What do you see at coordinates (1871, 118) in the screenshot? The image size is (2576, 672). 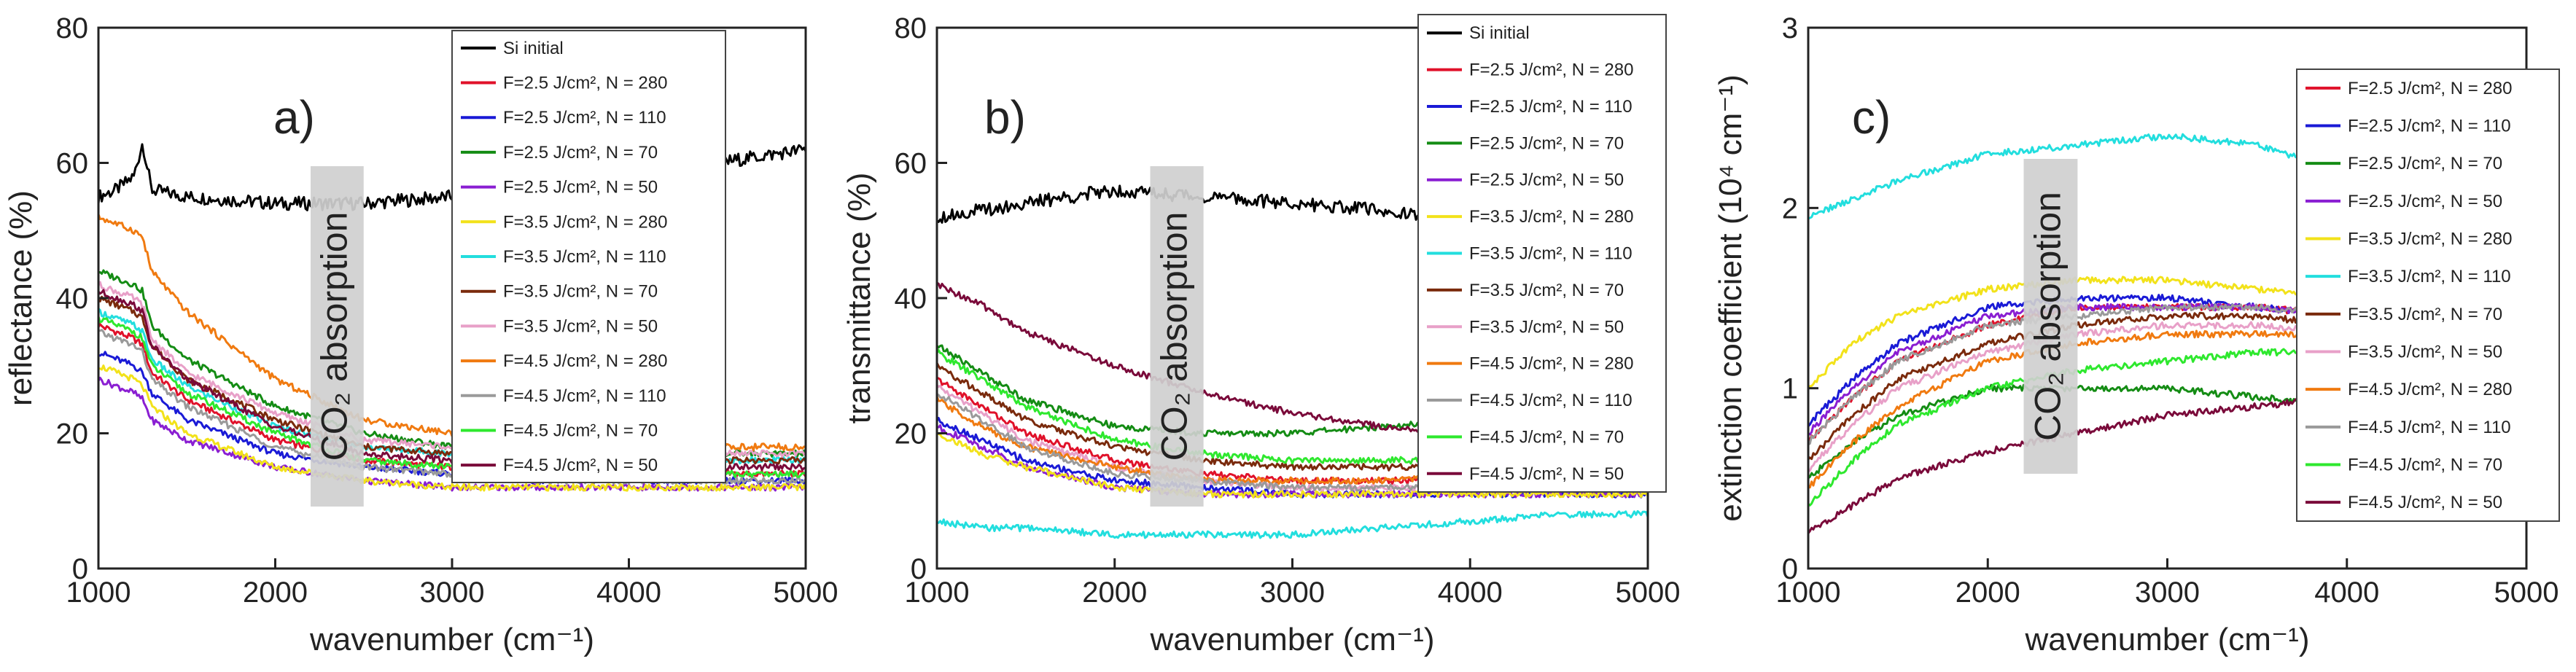 I see `panel-label: c)` at bounding box center [1871, 118].